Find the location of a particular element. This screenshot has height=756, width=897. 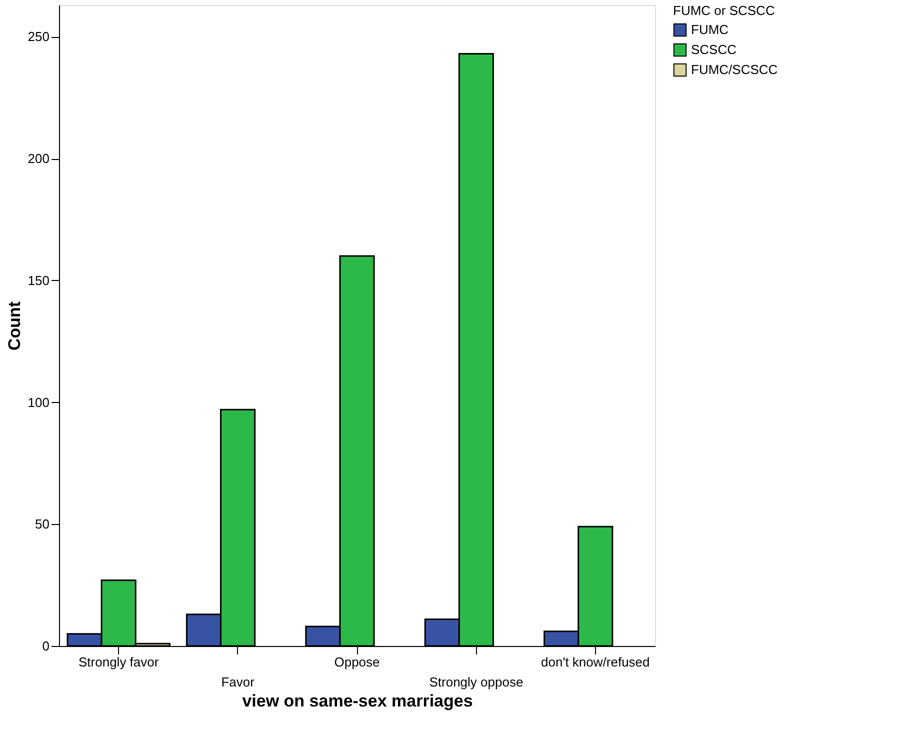

x-tick-label: Strongly oppose is located at coordinates (476, 682).